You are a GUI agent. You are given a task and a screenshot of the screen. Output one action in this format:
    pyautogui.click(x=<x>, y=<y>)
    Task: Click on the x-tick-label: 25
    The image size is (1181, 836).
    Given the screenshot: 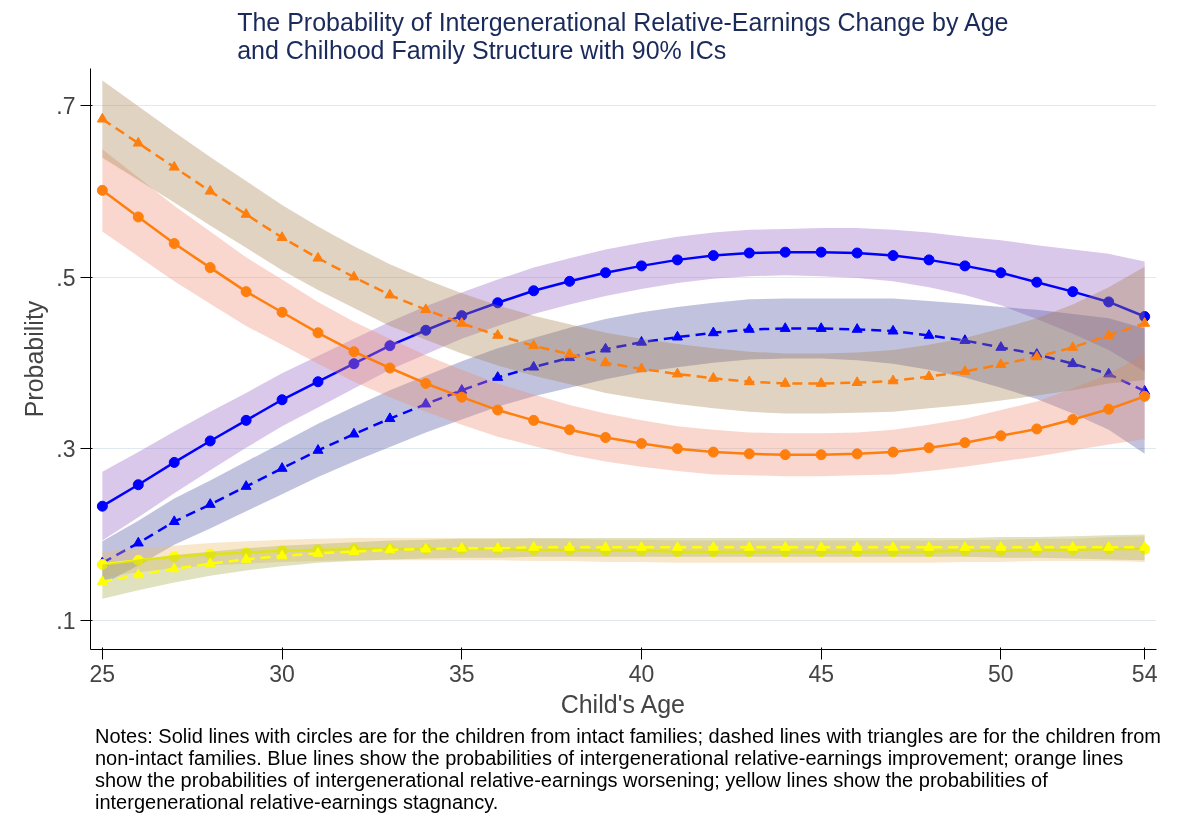 What is the action you would take?
    pyautogui.click(x=102, y=673)
    